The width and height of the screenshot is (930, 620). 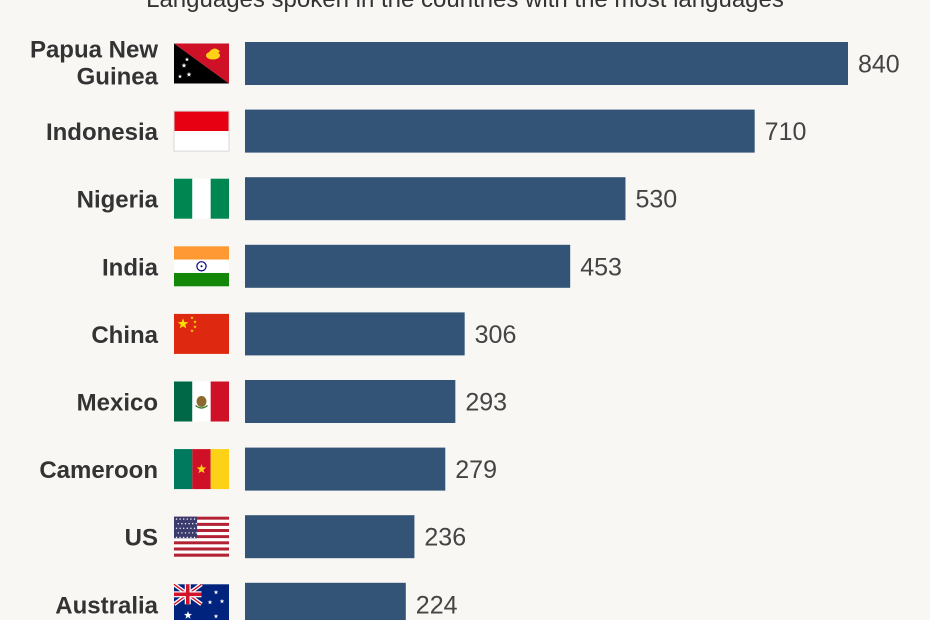 What do you see at coordinates (102, 132) in the screenshot?
I see `category-label: Indonesia` at bounding box center [102, 132].